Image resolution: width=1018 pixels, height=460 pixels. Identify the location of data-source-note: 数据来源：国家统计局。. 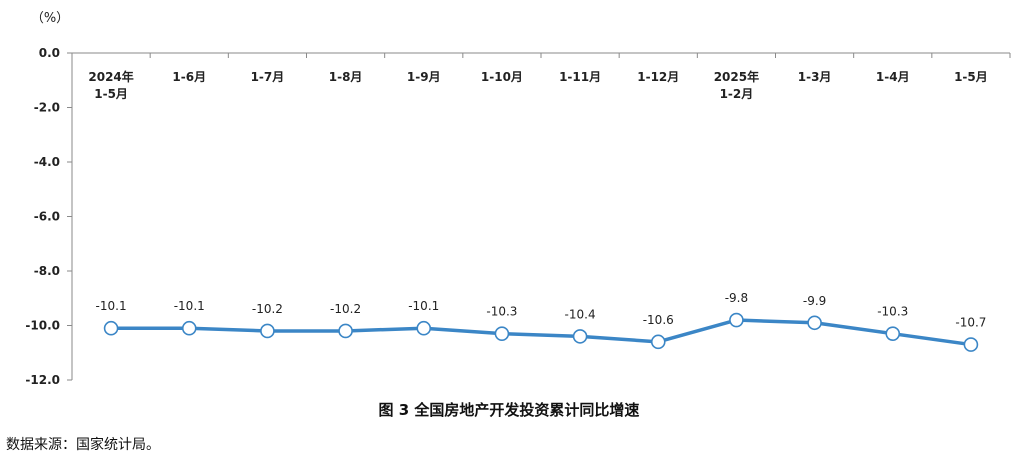
(83, 445).